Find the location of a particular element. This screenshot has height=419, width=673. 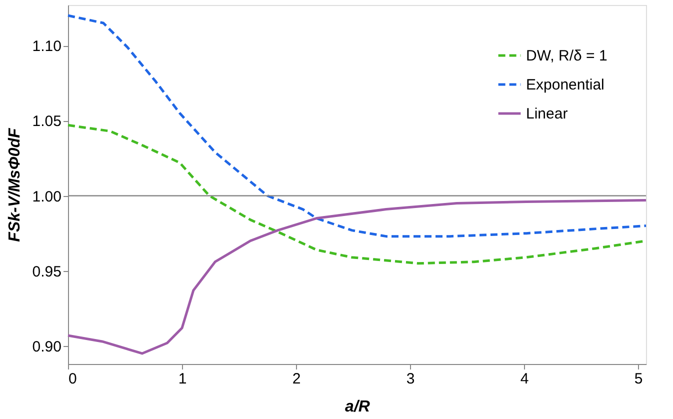

x-tick-label: 3 is located at coordinates (410, 379).